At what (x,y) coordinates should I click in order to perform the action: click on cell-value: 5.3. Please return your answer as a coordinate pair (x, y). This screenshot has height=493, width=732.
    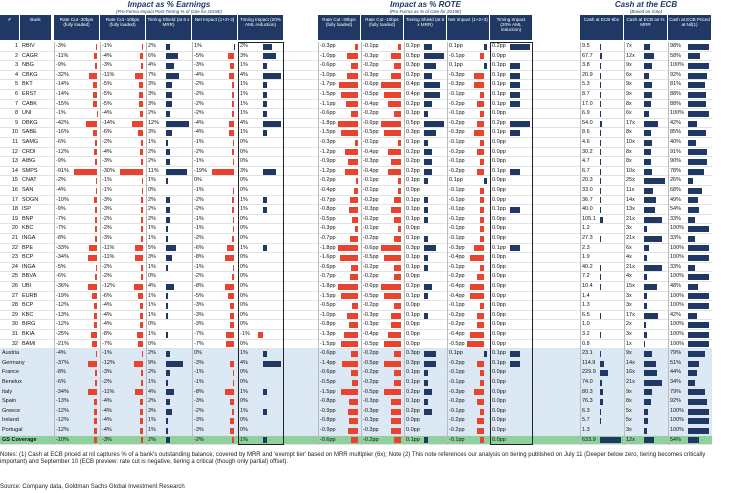
    Looking at the image, I should click on (586, 84).